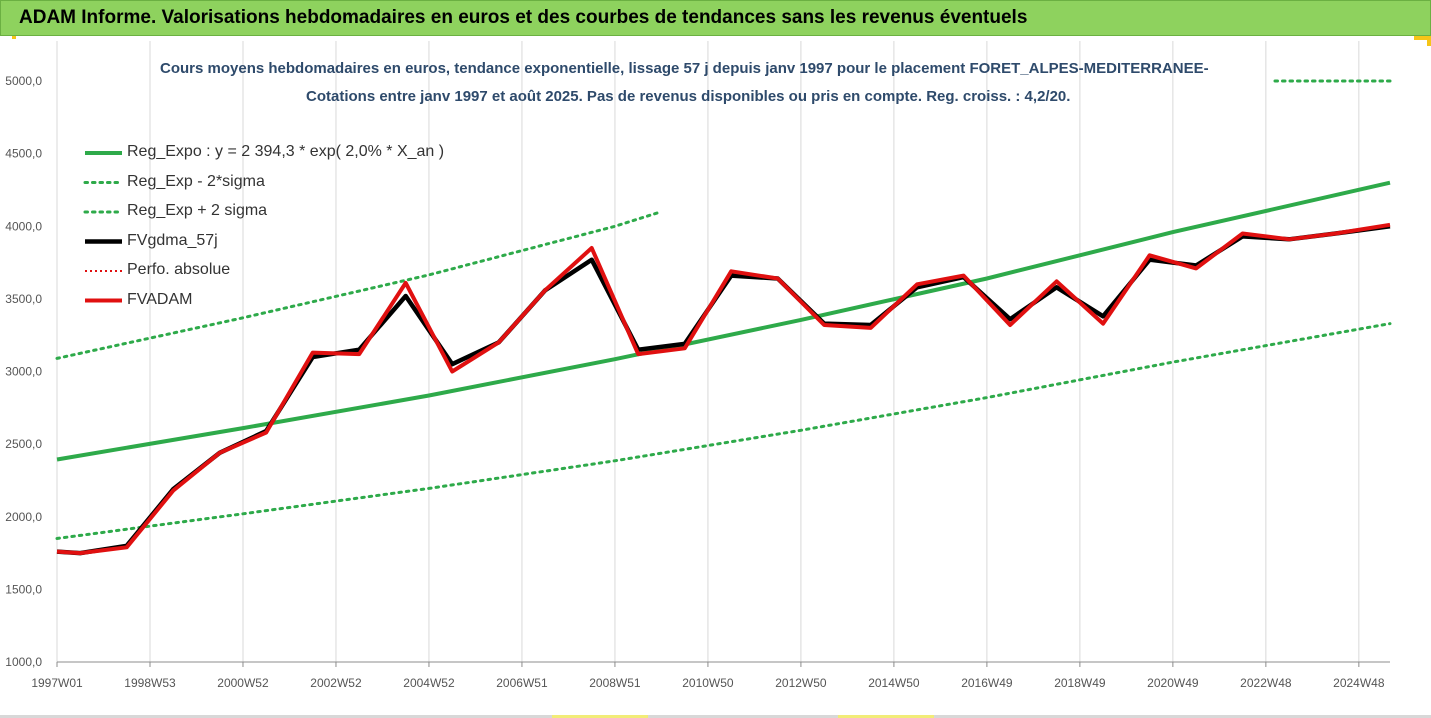  Describe the element at coordinates (1429, 41) in the screenshot. I see `frame-corner-right-edge` at that location.